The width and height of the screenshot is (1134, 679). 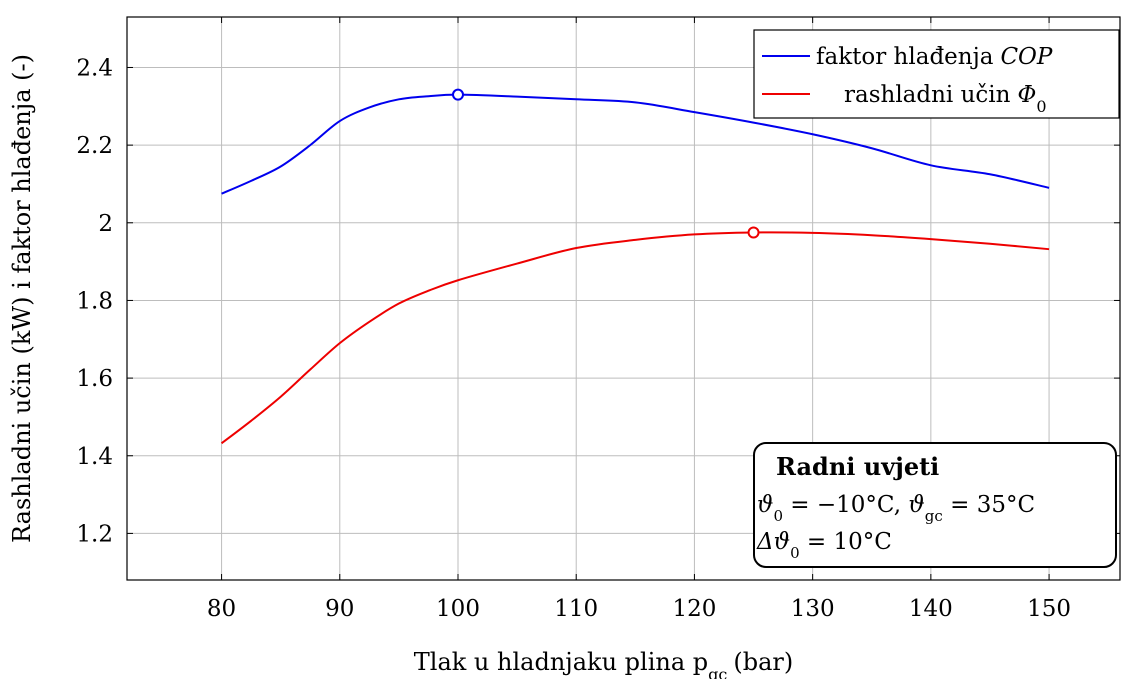 What do you see at coordinates (813, 609) in the screenshot?
I see `x-tick-label-130: 130` at bounding box center [813, 609].